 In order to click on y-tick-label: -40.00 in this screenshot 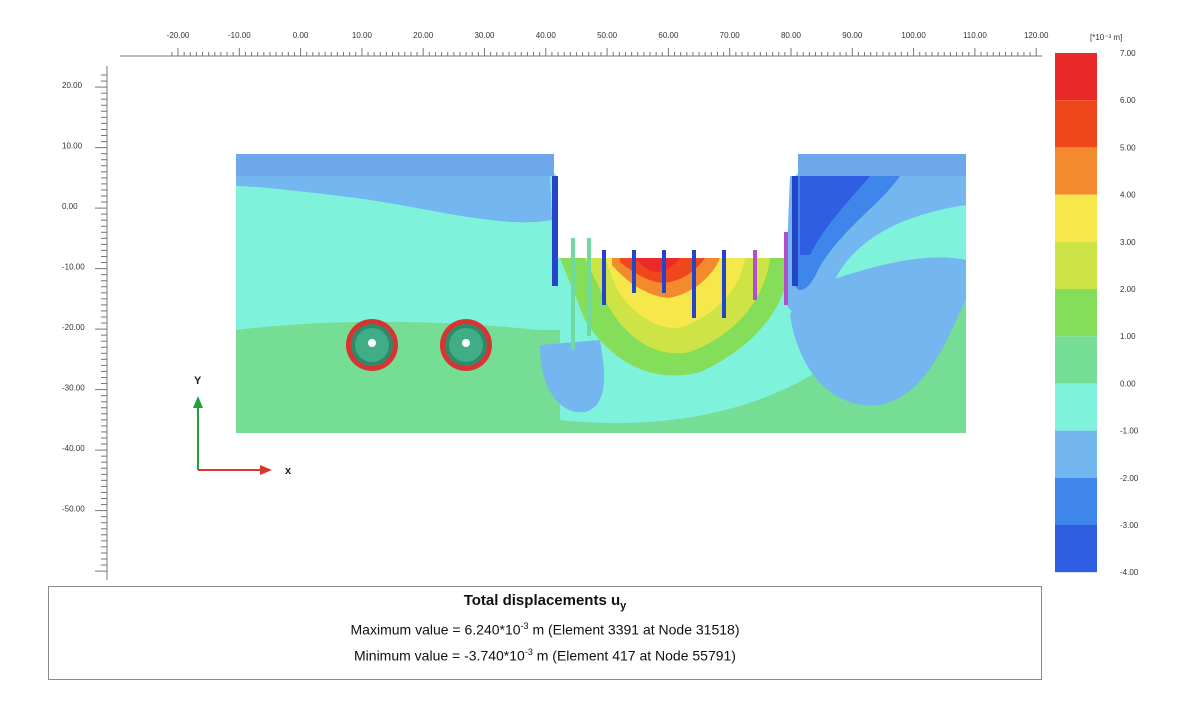, I will do `click(73, 448)`.